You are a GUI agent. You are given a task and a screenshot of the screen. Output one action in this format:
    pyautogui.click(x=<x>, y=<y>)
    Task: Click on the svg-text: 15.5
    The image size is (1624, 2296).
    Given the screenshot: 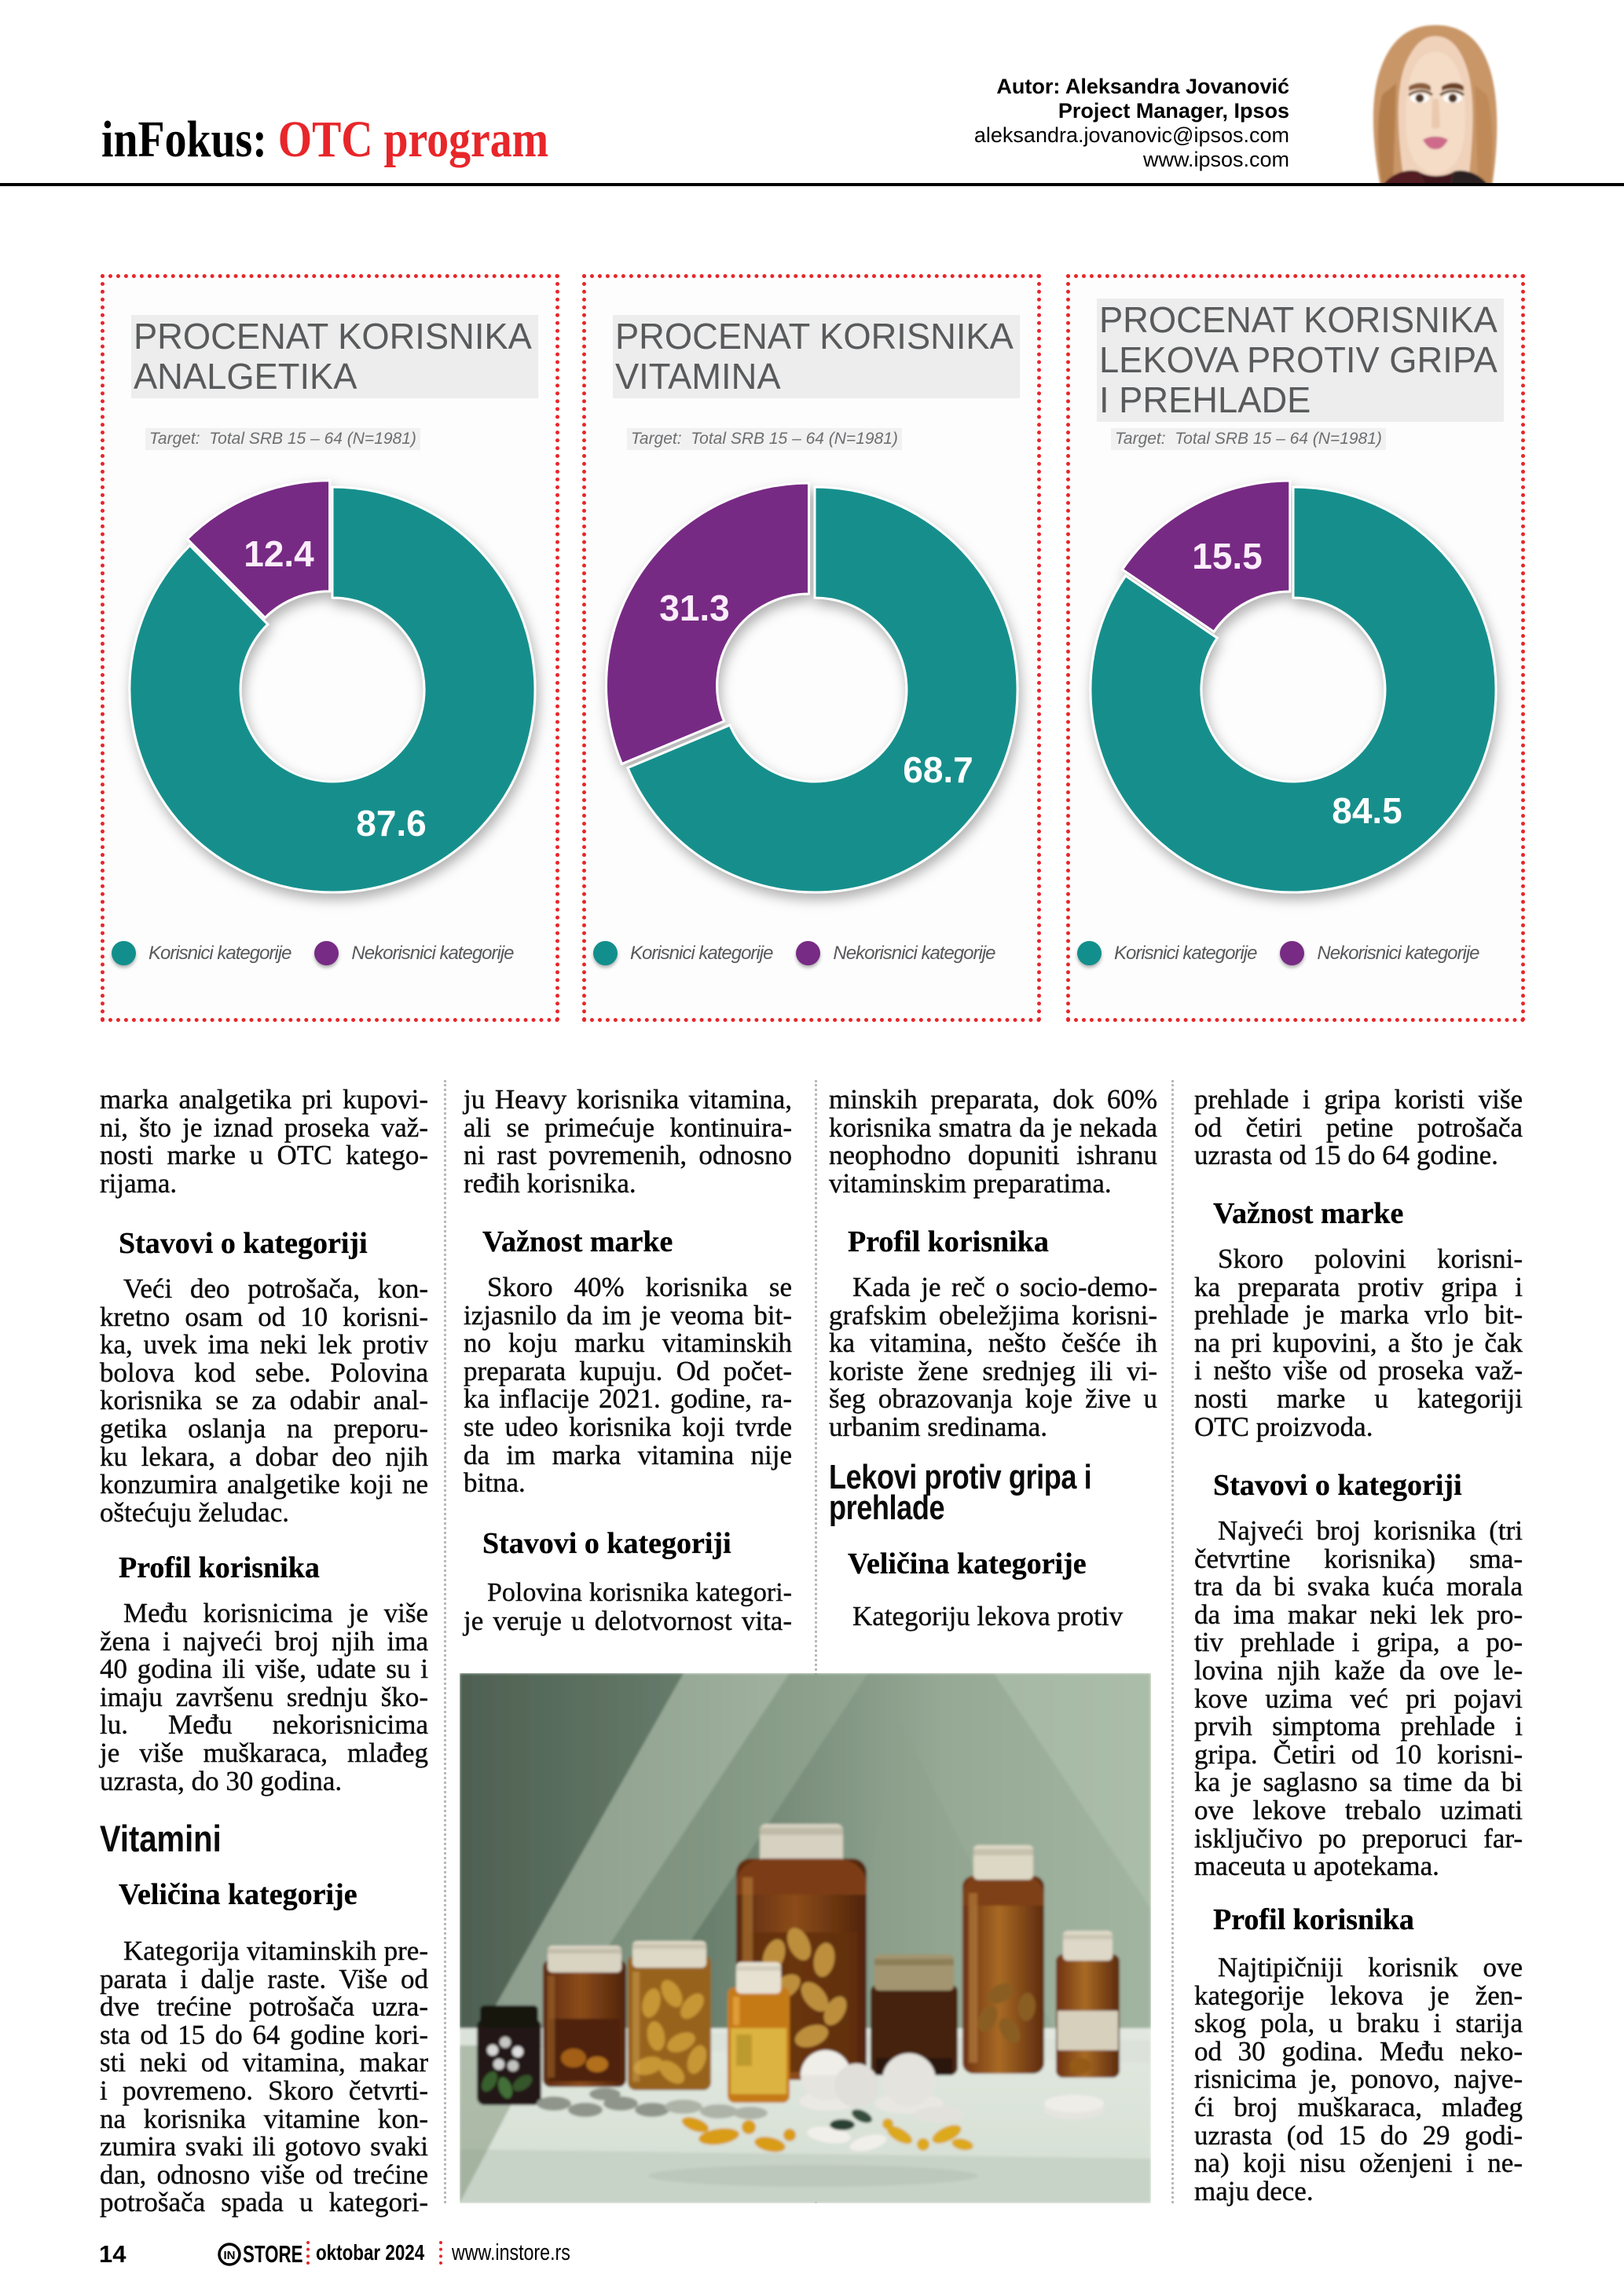 What is the action you would take?
    pyautogui.click(x=1227, y=556)
    